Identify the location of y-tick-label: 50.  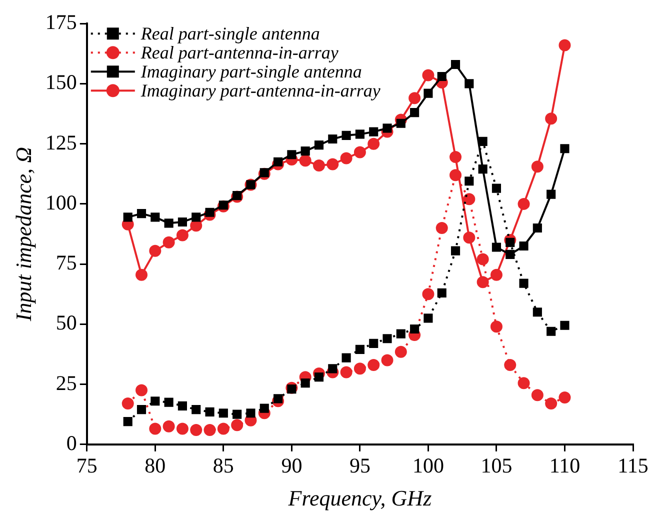
(66, 322).